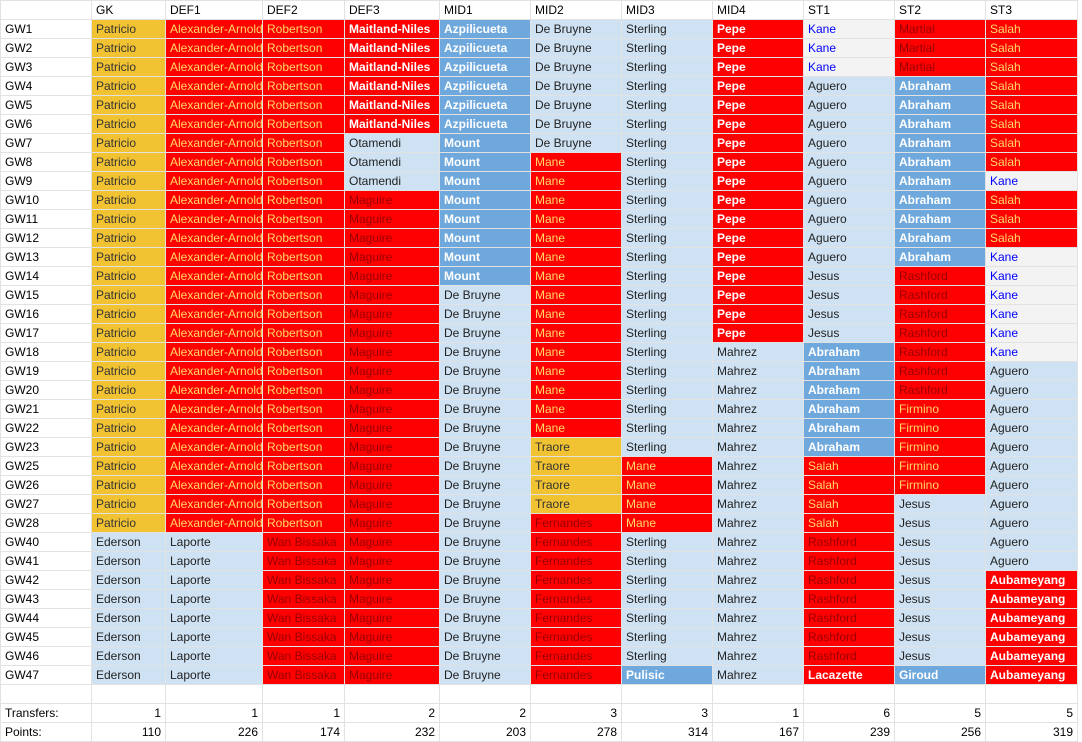 The width and height of the screenshot is (1082, 742). I want to click on row-label: GW25, so click(46, 466).